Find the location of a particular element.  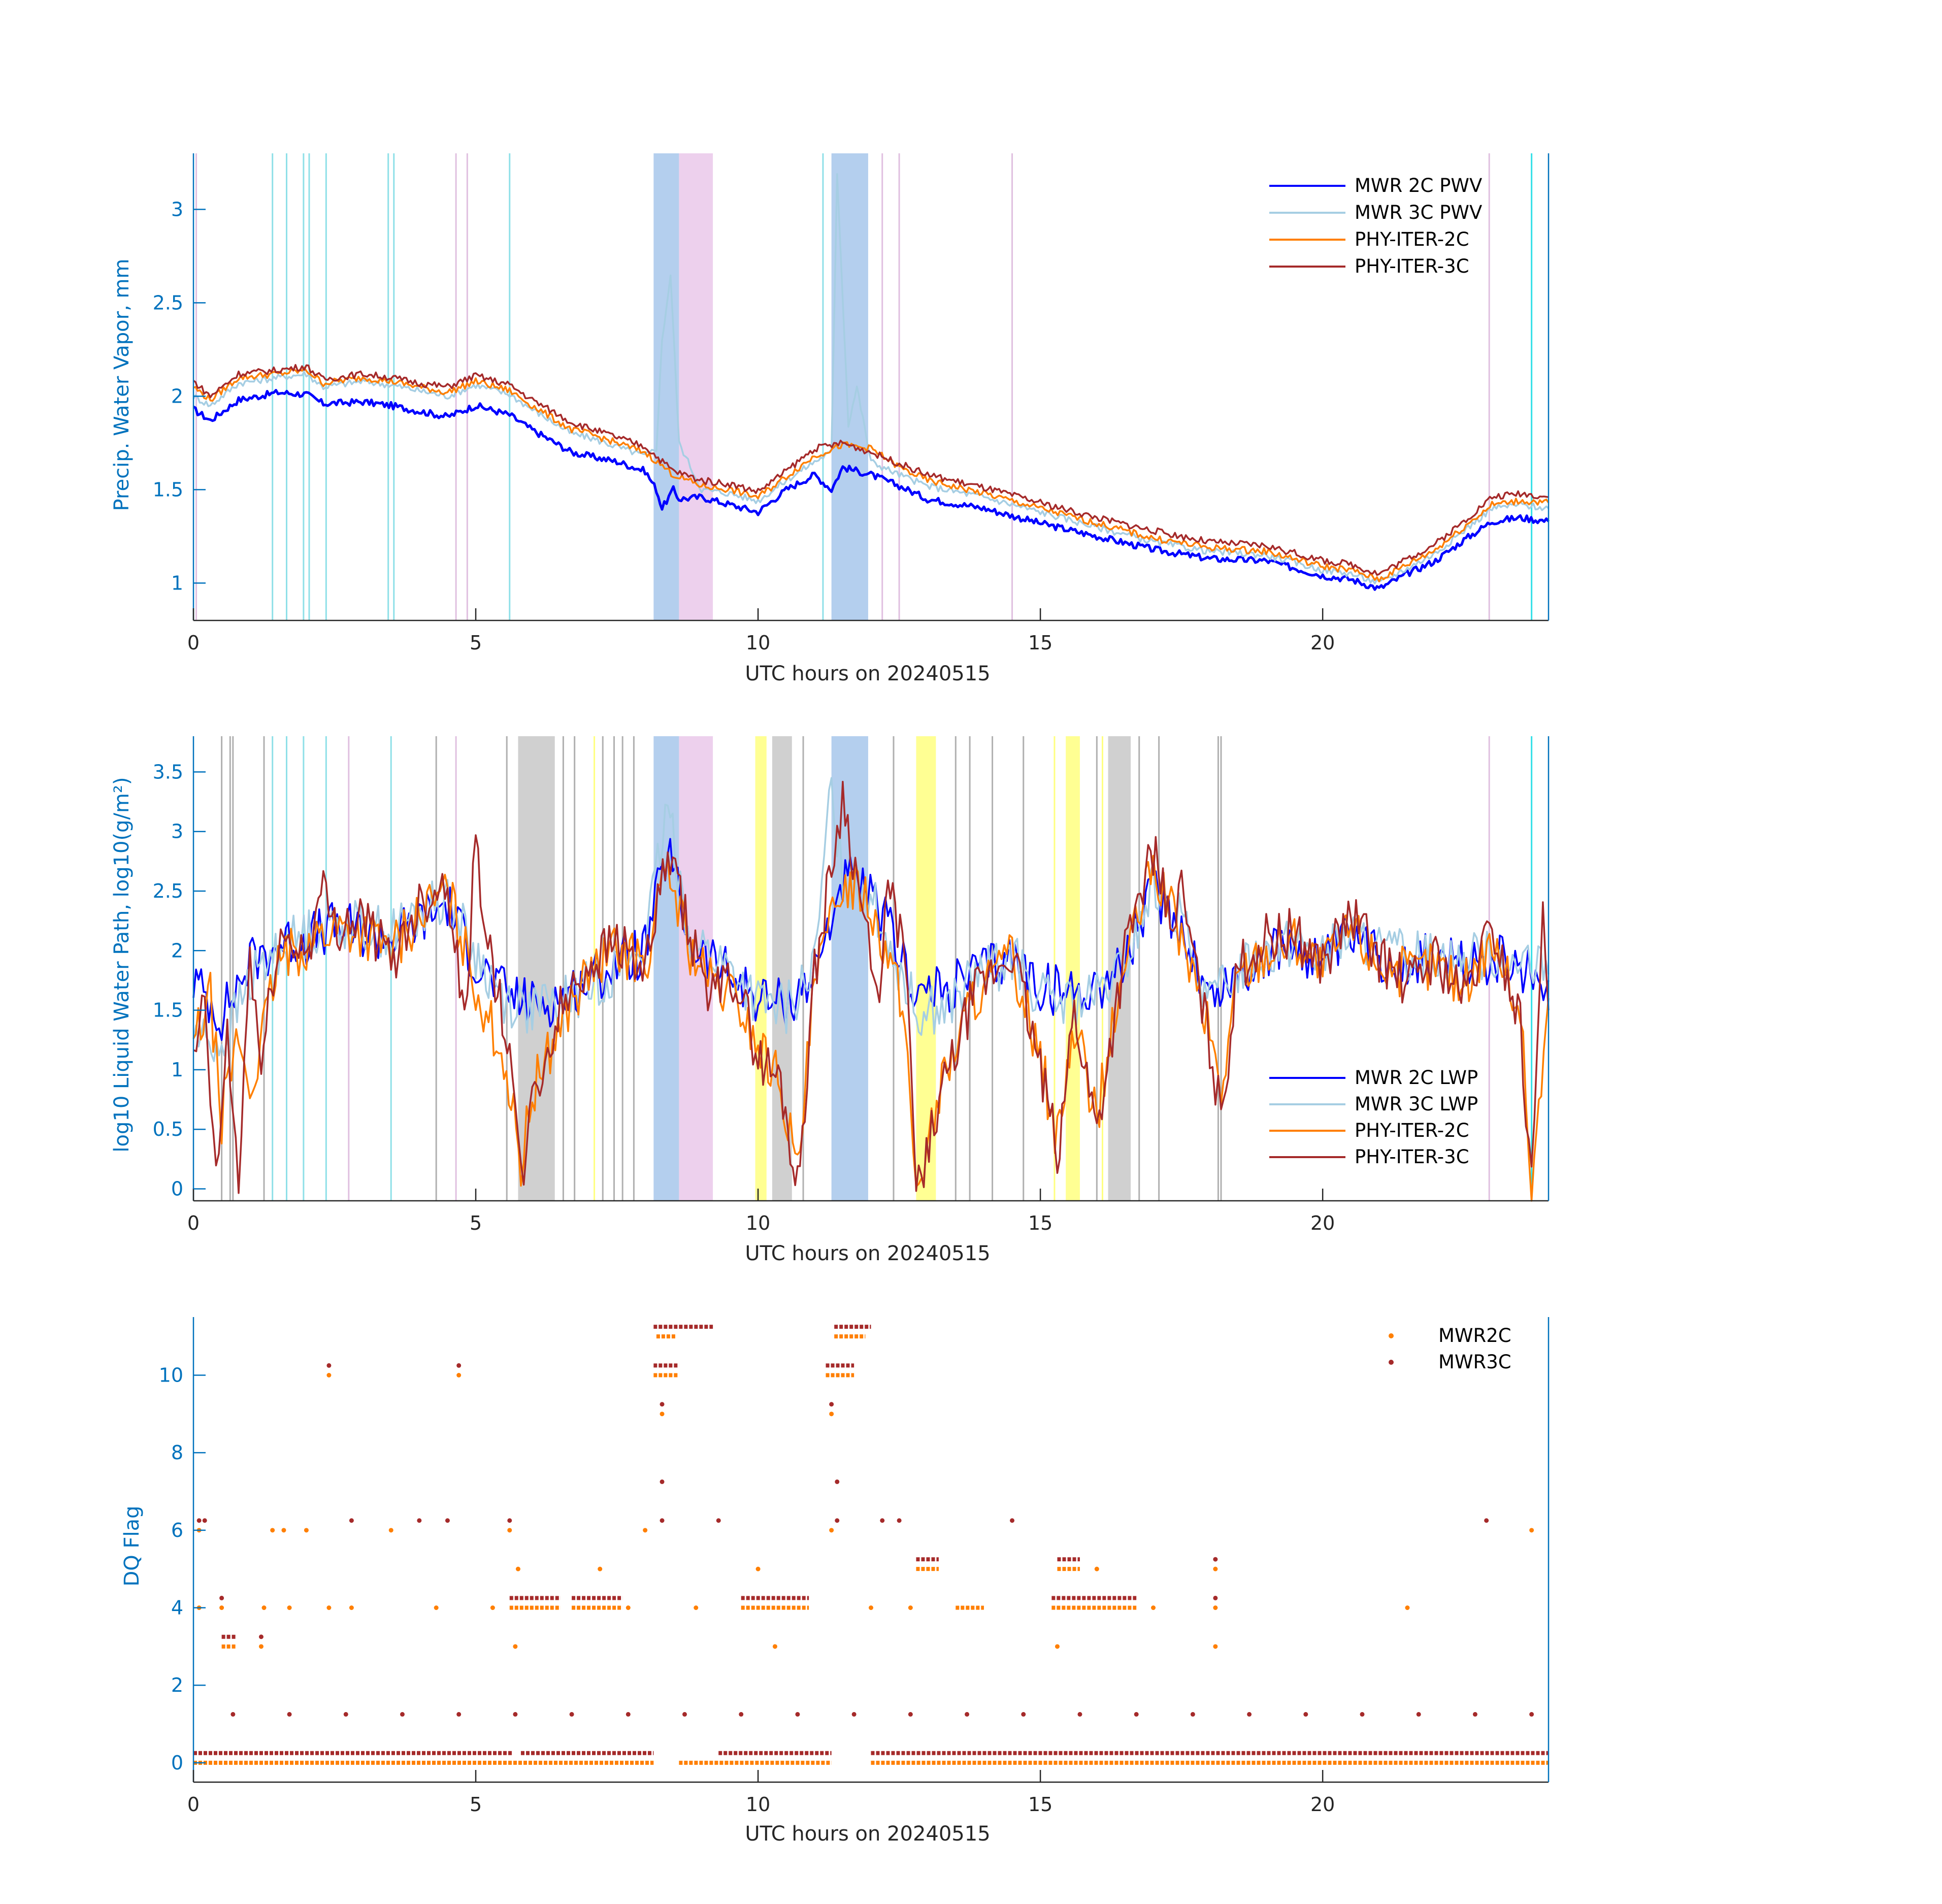

pwv-legend-label: MWR 3C PWV is located at coordinates (1418, 213).